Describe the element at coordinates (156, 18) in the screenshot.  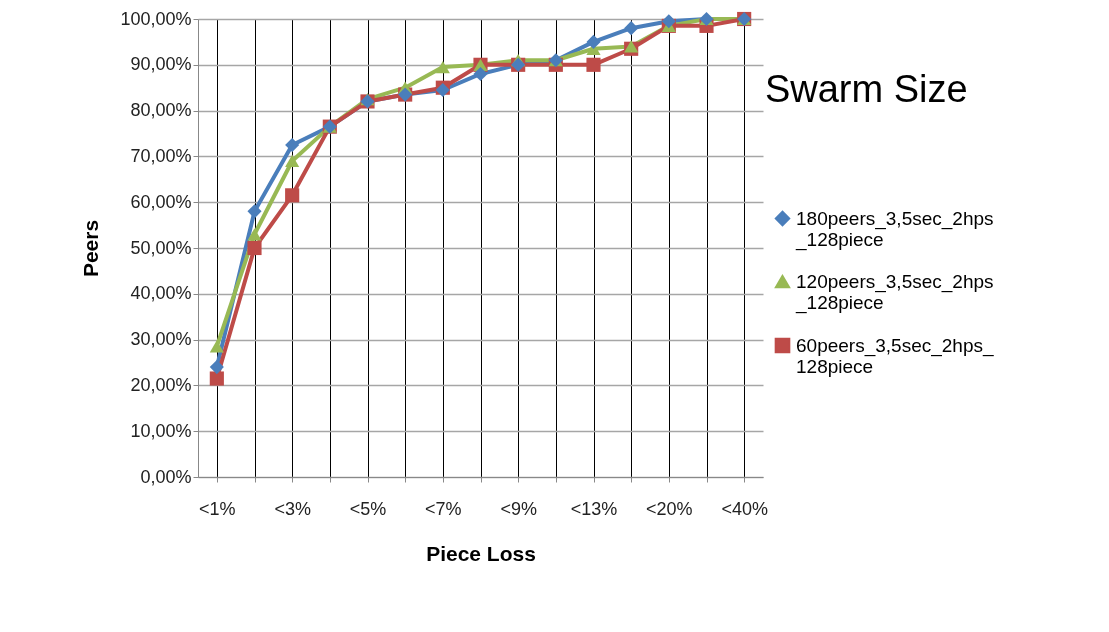
I see `y-tick-label: 100,00%` at that location.